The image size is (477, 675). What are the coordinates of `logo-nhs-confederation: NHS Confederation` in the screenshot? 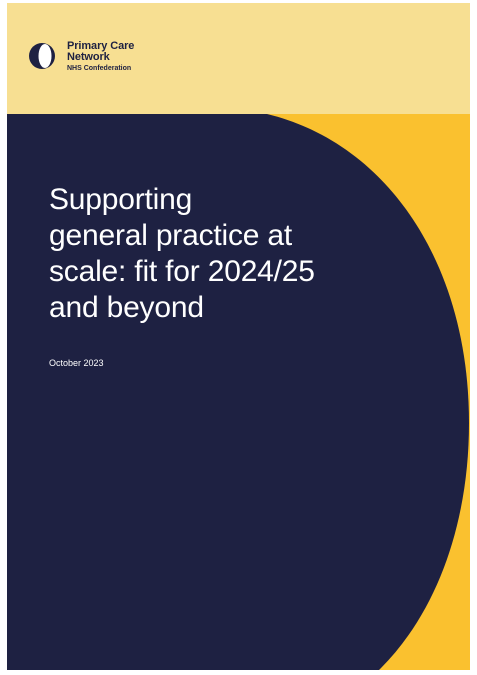 It's located at (99, 68).